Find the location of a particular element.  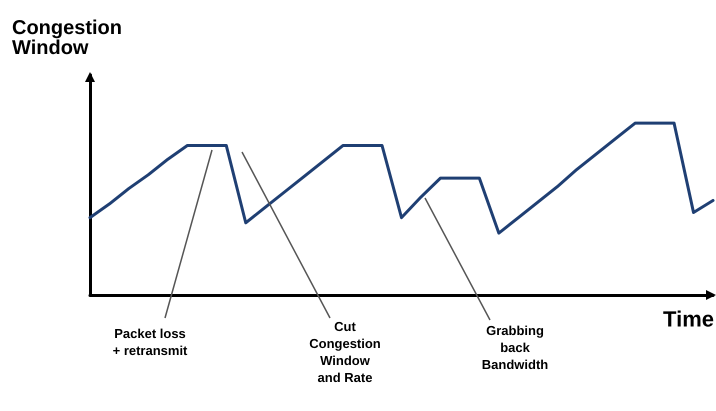

text: Packet loss + retransmit is located at coordinates (150, 342).